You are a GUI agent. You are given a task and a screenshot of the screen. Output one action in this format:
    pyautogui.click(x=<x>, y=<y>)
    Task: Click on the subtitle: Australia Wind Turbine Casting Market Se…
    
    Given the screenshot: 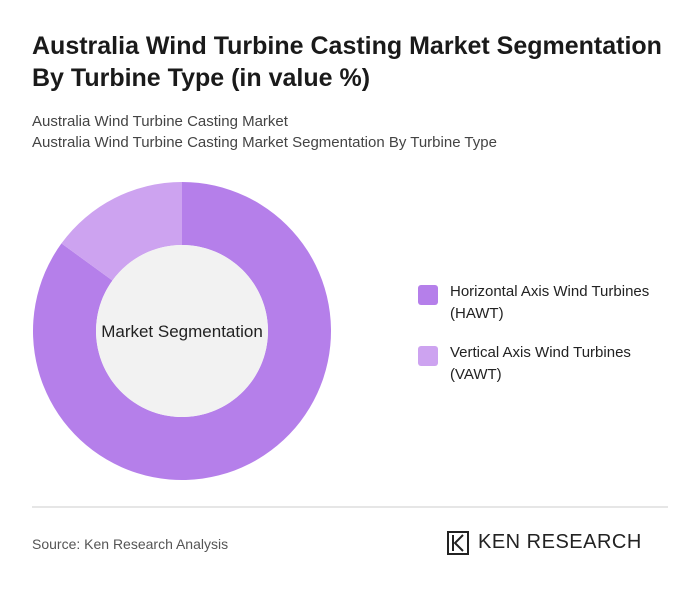 What is the action you would take?
    pyautogui.click(x=264, y=142)
    